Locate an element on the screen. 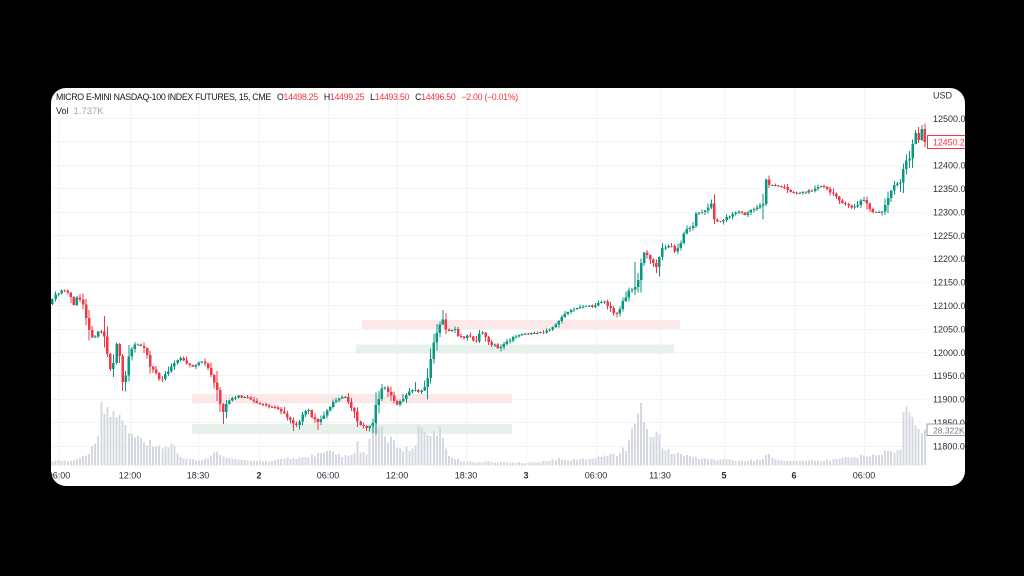 This screenshot has width=1024, height=576. svg-text: 11850.00 is located at coordinates (949, 423).